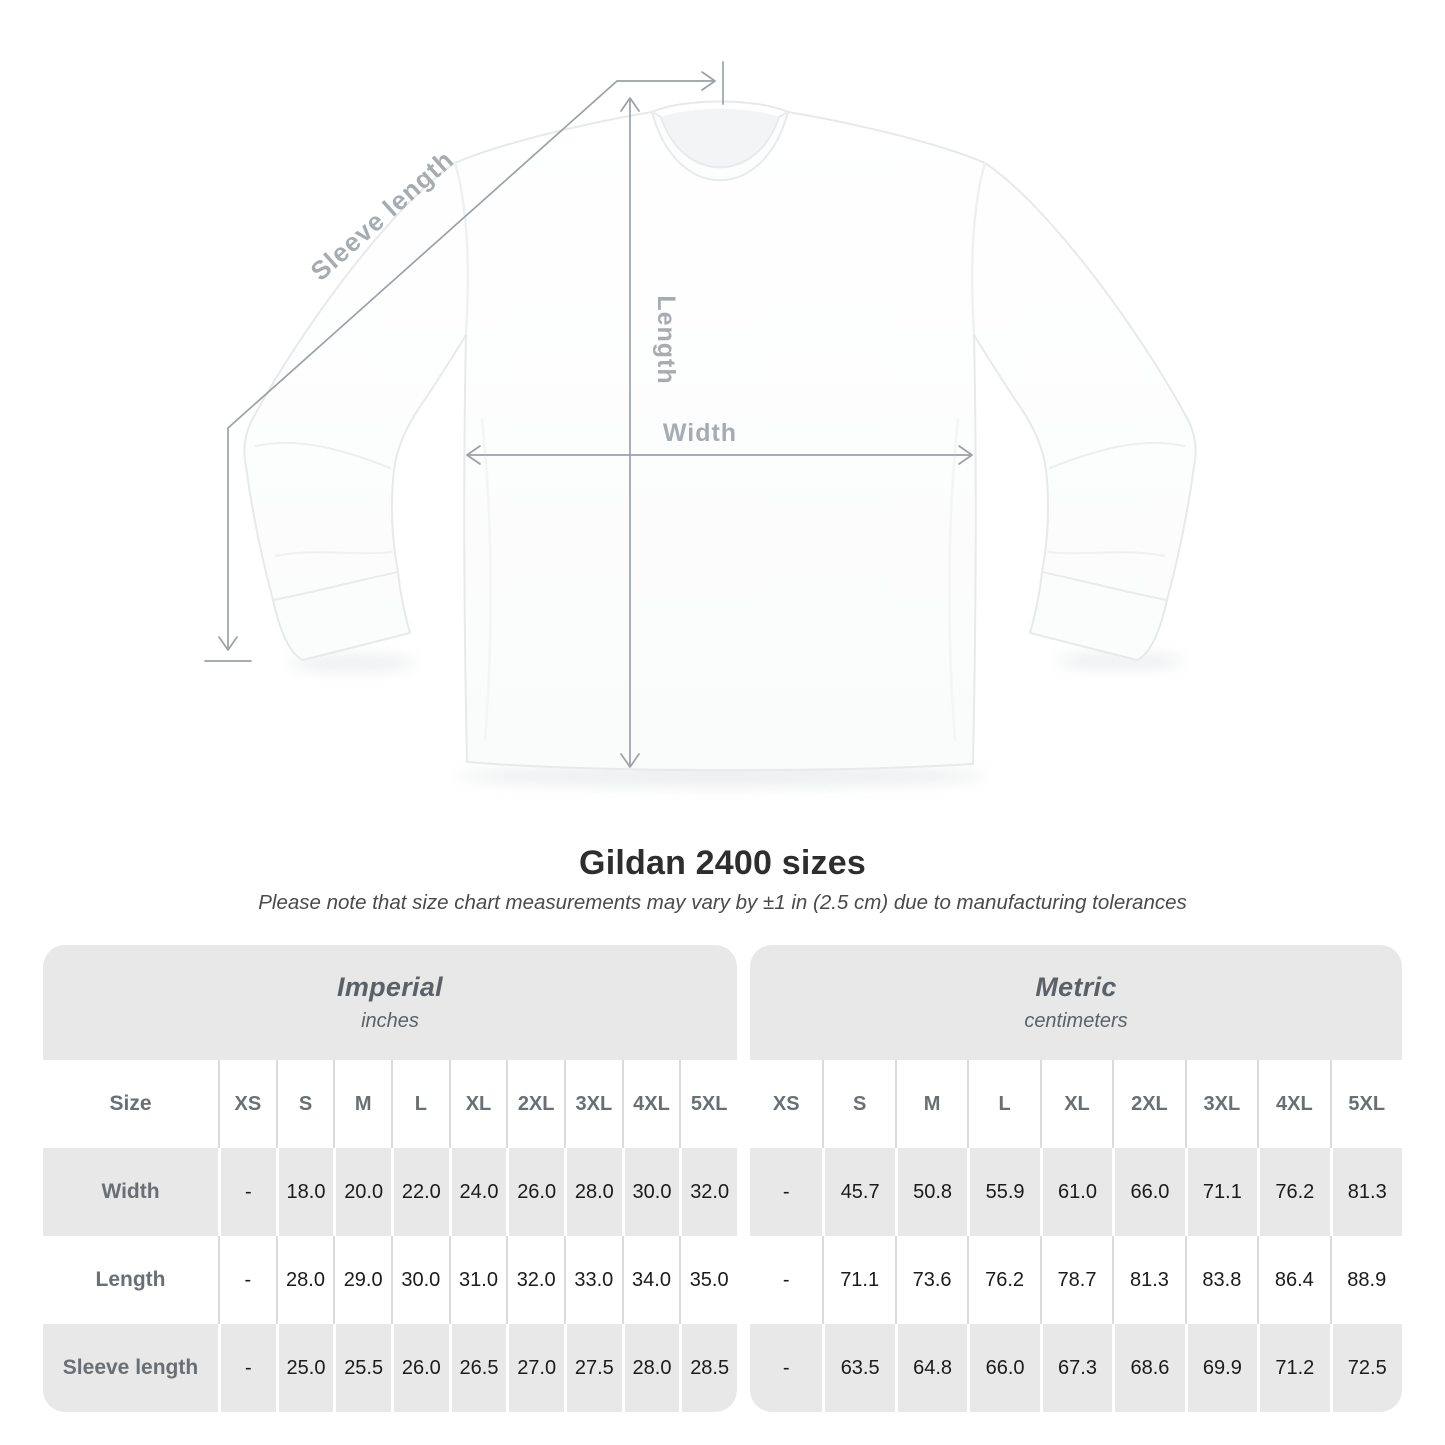 The image size is (1445, 1445). I want to click on value-cell: 45.7, so click(858, 1192).